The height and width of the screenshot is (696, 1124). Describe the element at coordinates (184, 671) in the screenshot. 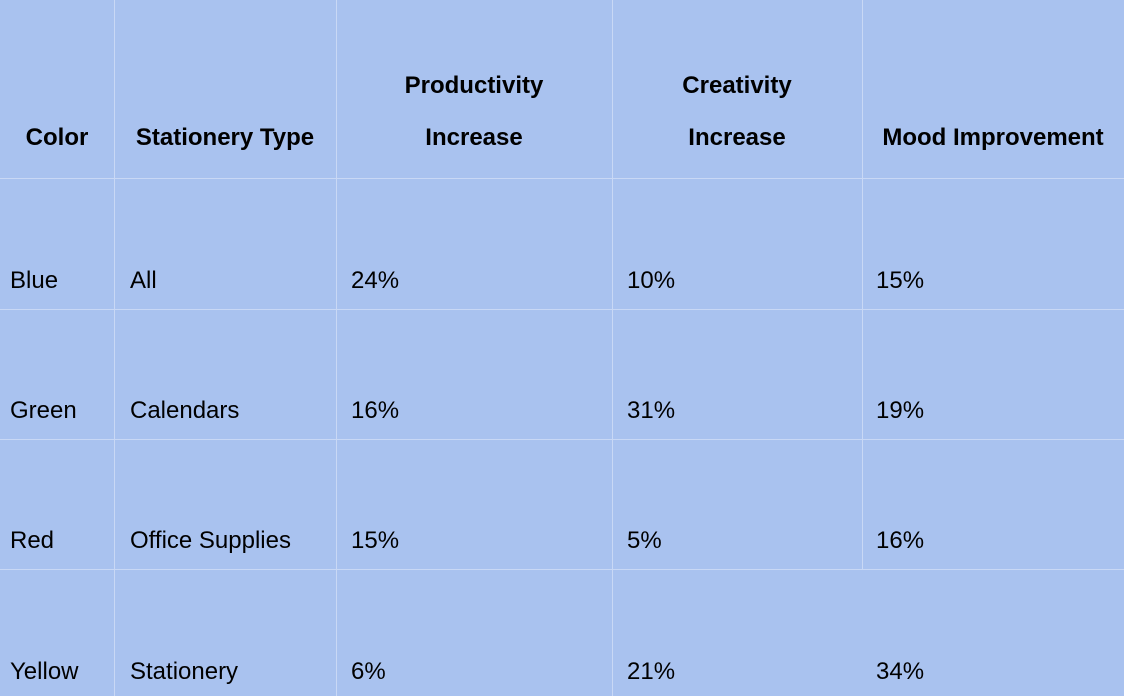

I see `table-cell: Stationery` at that location.